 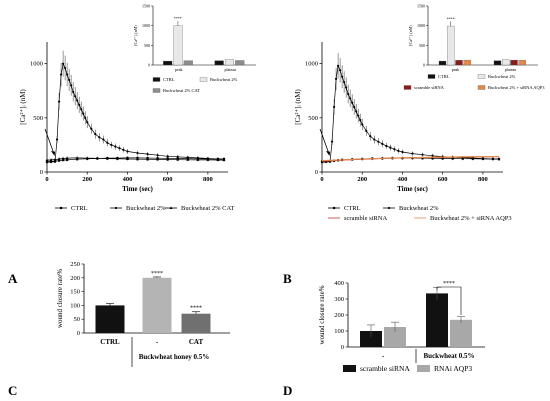 I want to click on inset-y-tick-label-b: 0, so click(x=424, y=65).